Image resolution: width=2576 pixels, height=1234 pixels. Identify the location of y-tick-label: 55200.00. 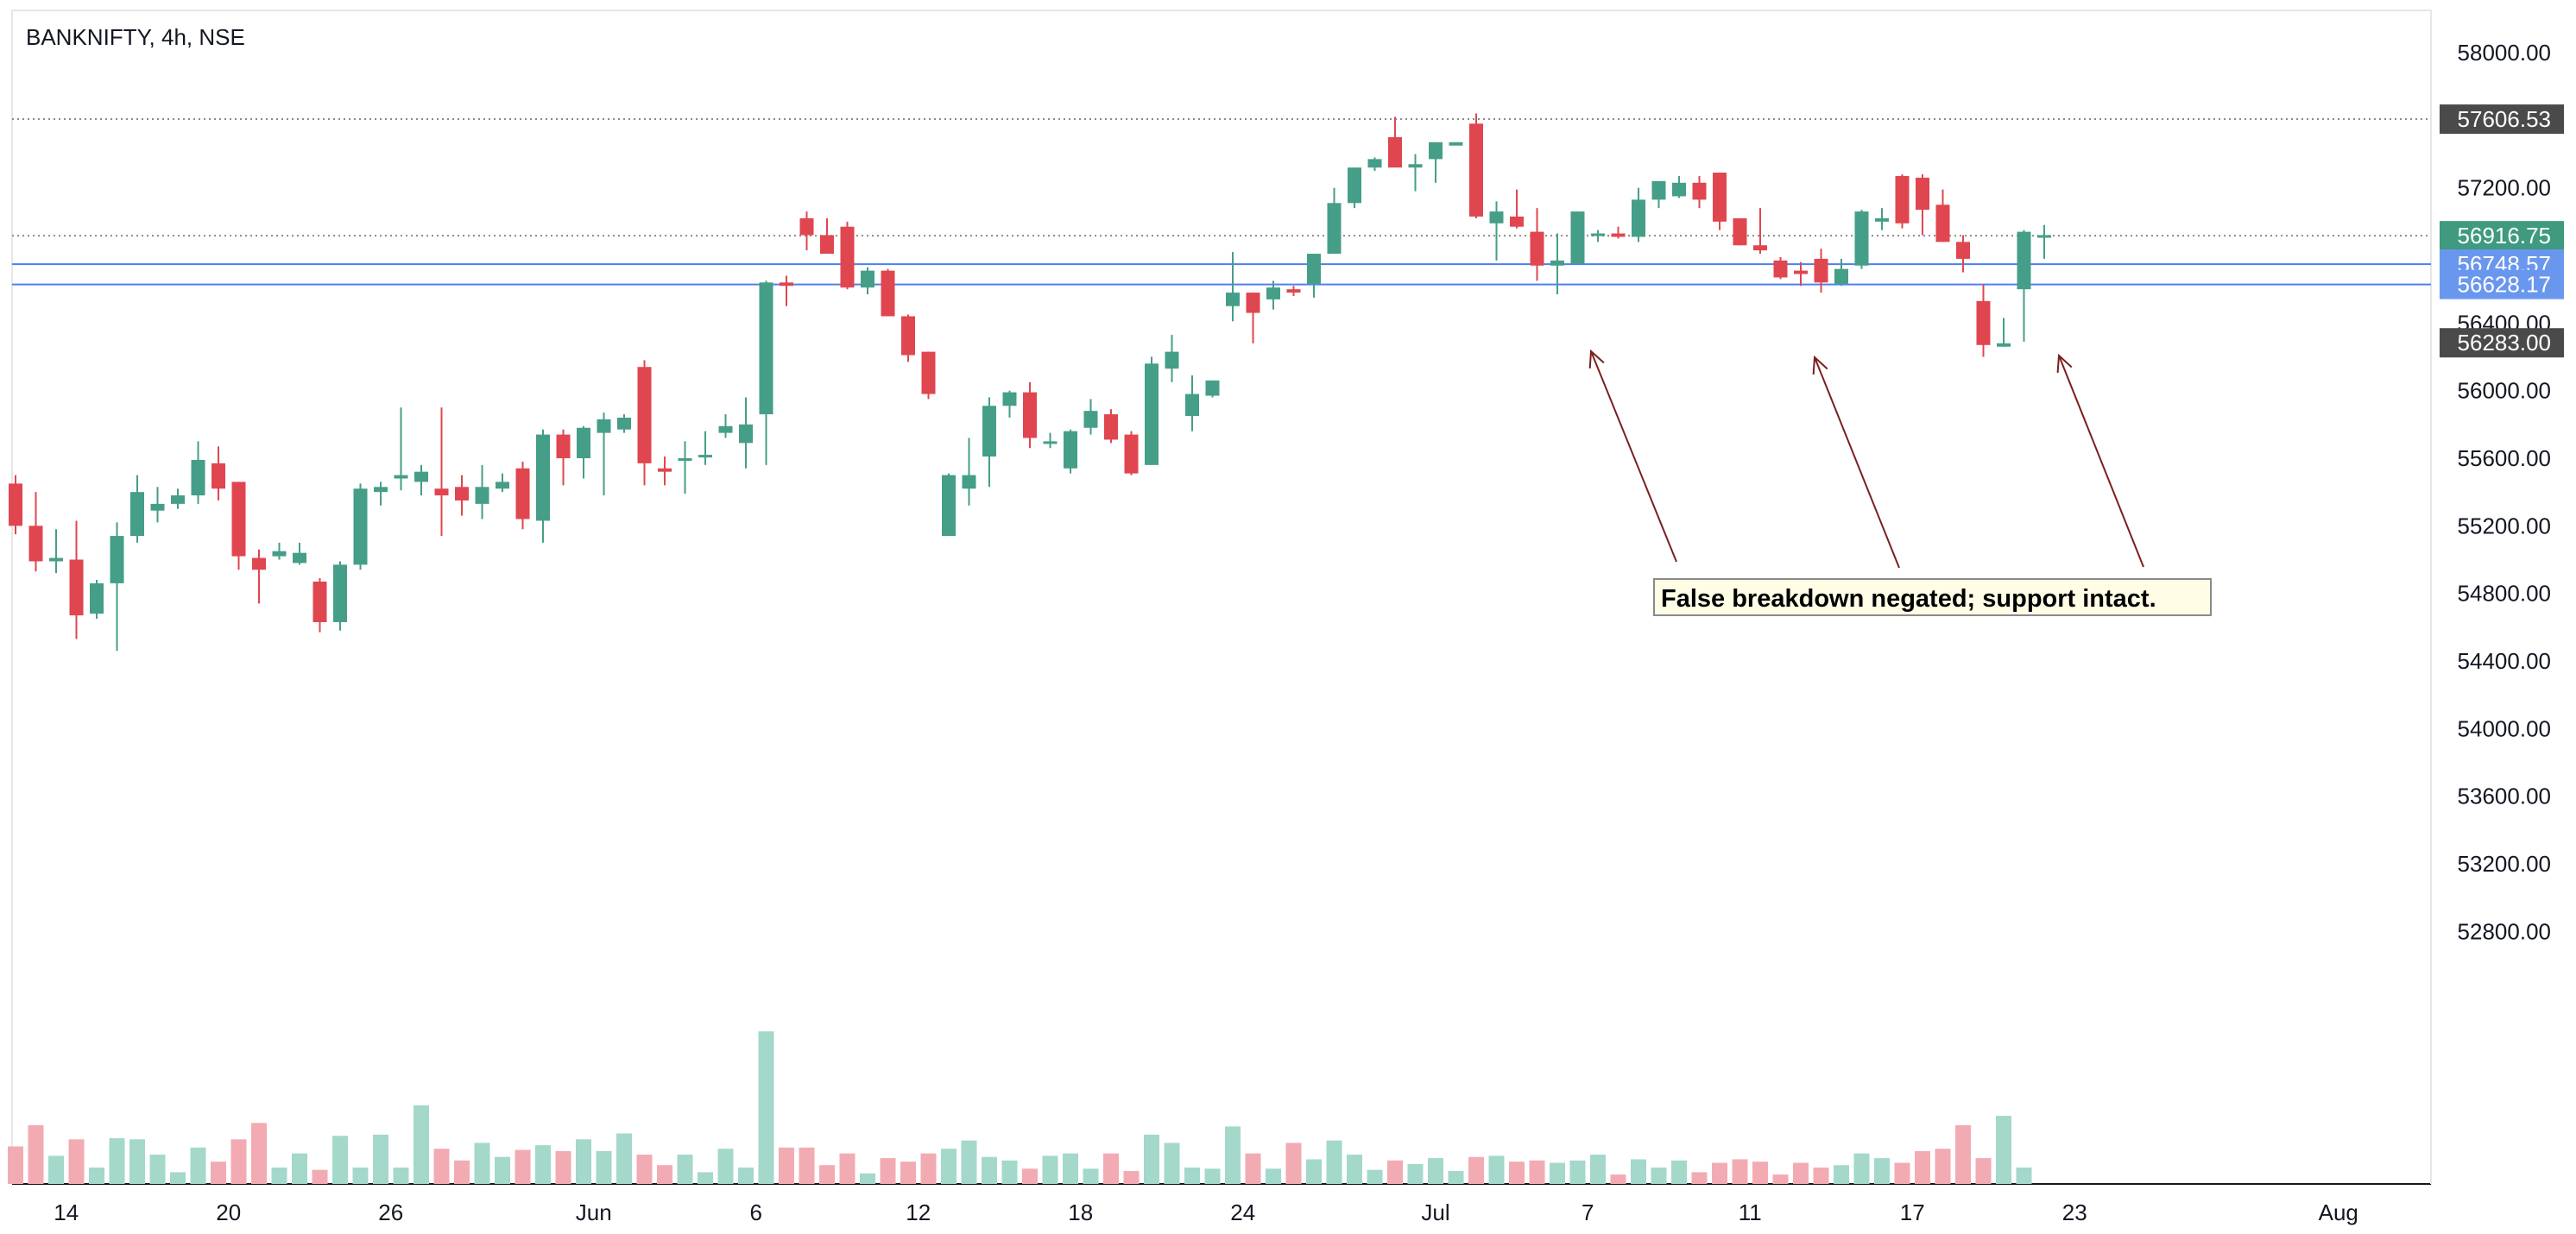
(2504, 525).